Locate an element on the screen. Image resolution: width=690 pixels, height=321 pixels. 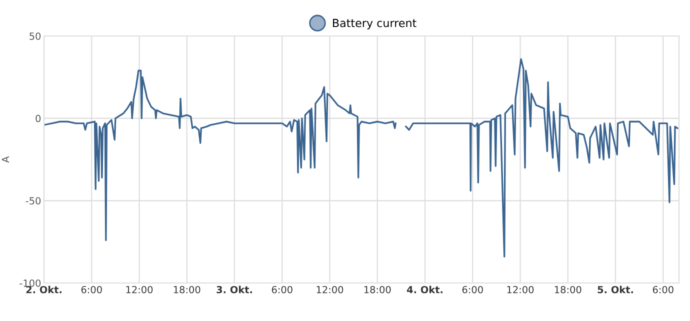
x-tick-label: 3. Okt. is located at coordinates (234, 290).